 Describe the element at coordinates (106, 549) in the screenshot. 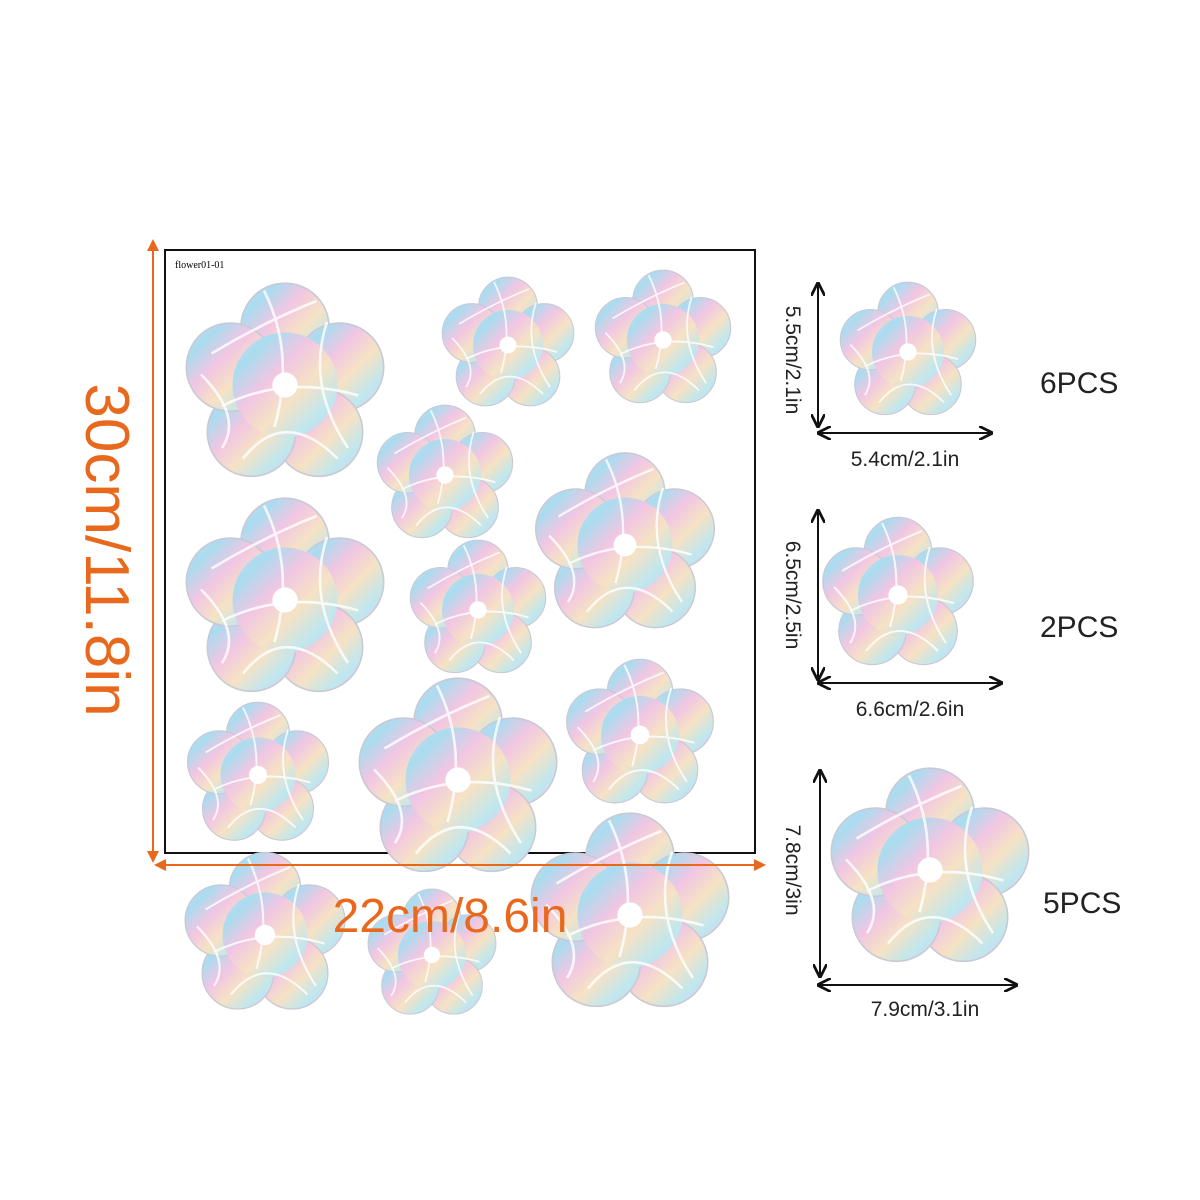

I see `sheet-height: 30cm/11.8in` at that location.